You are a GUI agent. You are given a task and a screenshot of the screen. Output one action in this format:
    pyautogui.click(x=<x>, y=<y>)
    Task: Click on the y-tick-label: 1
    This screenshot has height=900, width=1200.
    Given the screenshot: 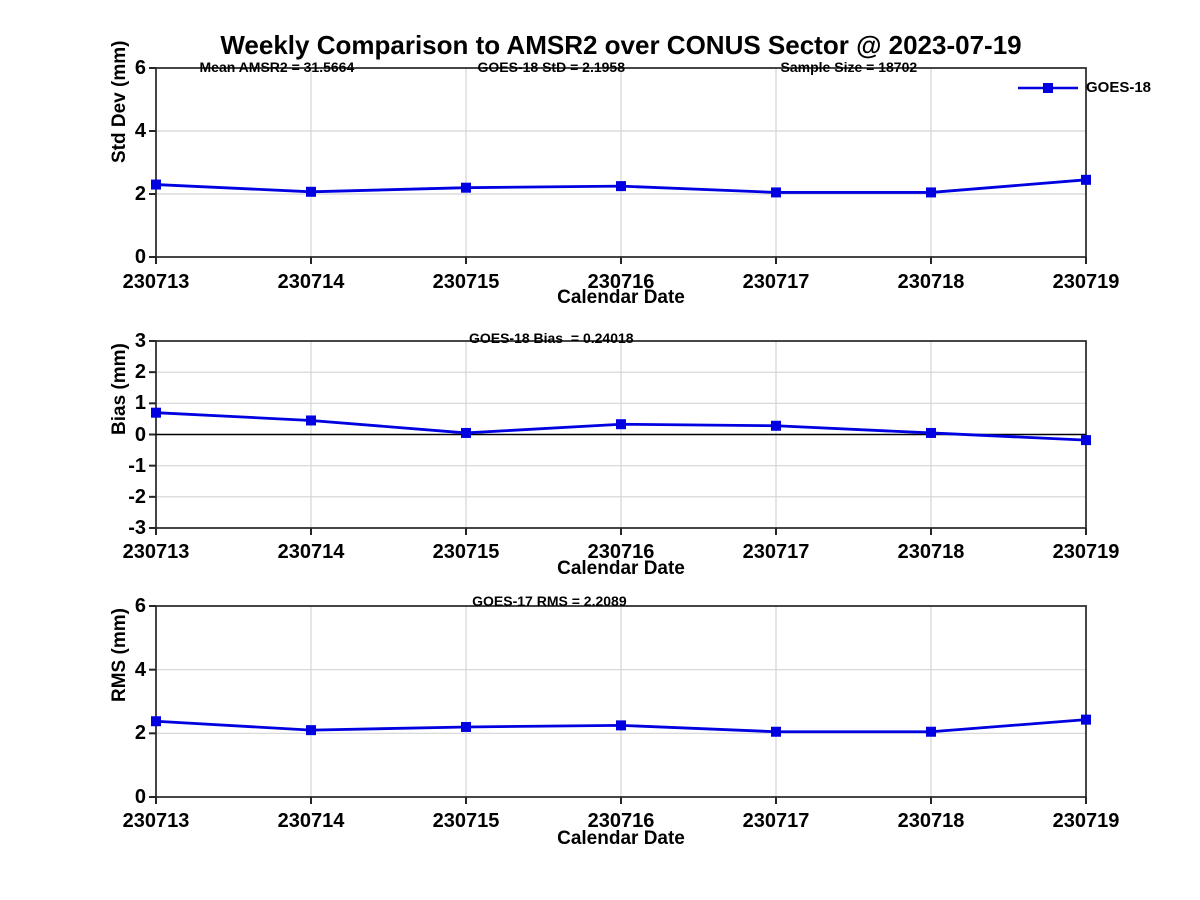 What is the action you would take?
    pyautogui.click(x=140, y=403)
    